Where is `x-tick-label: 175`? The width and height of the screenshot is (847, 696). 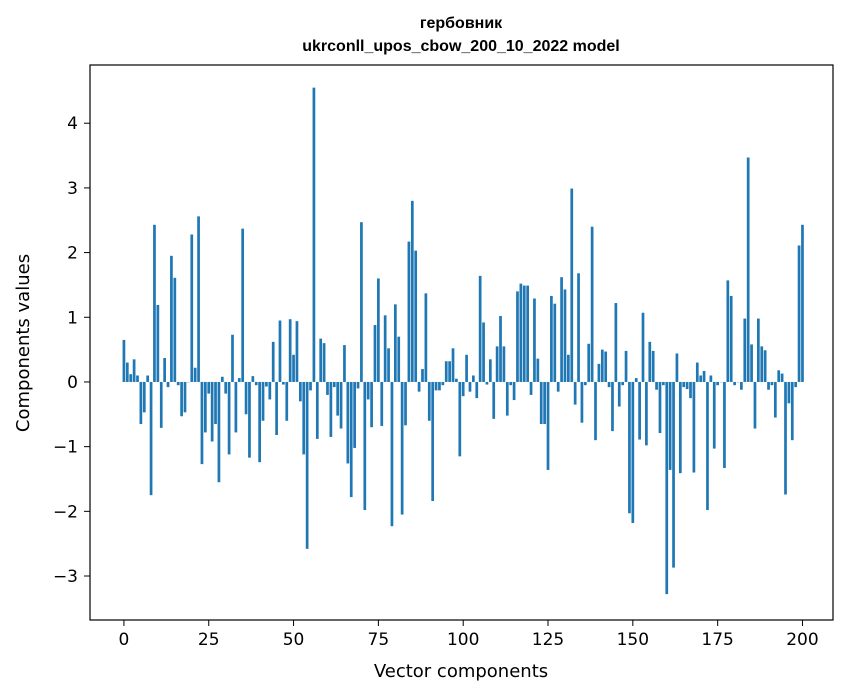
x-tick-label: 175 is located at coordinates (717, 640).